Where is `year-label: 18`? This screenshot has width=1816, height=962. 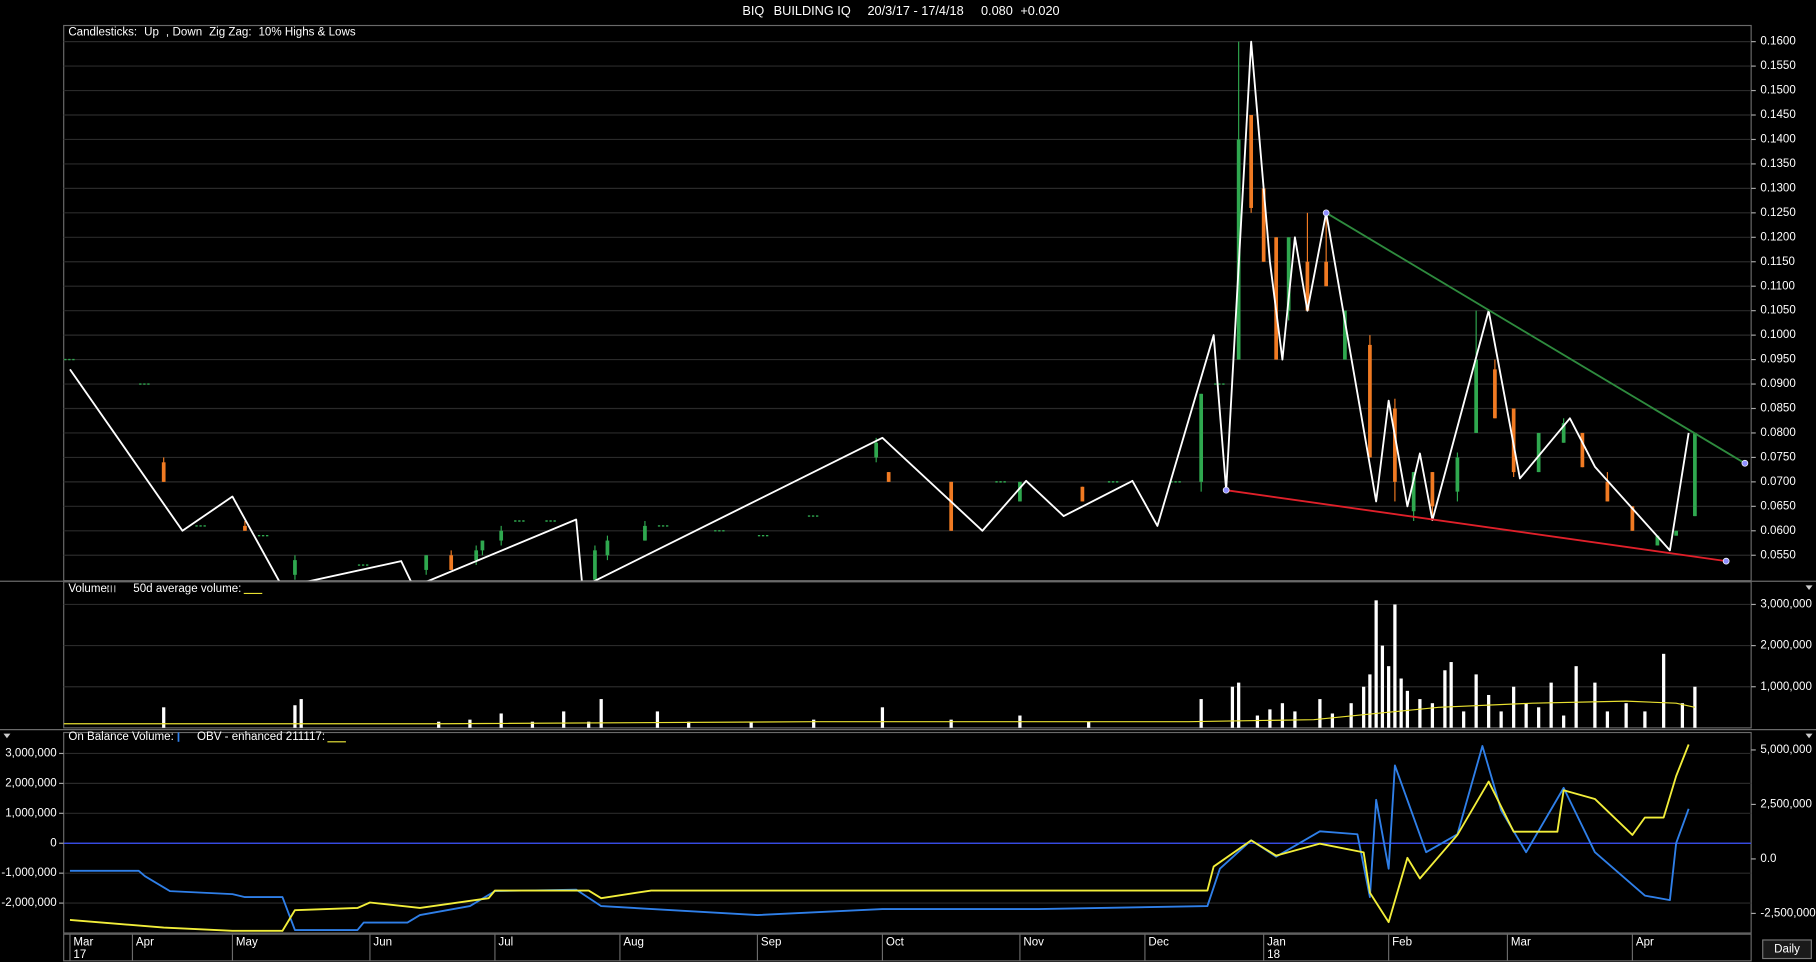
year-label: 18 is located at coordinates (1273, 955).